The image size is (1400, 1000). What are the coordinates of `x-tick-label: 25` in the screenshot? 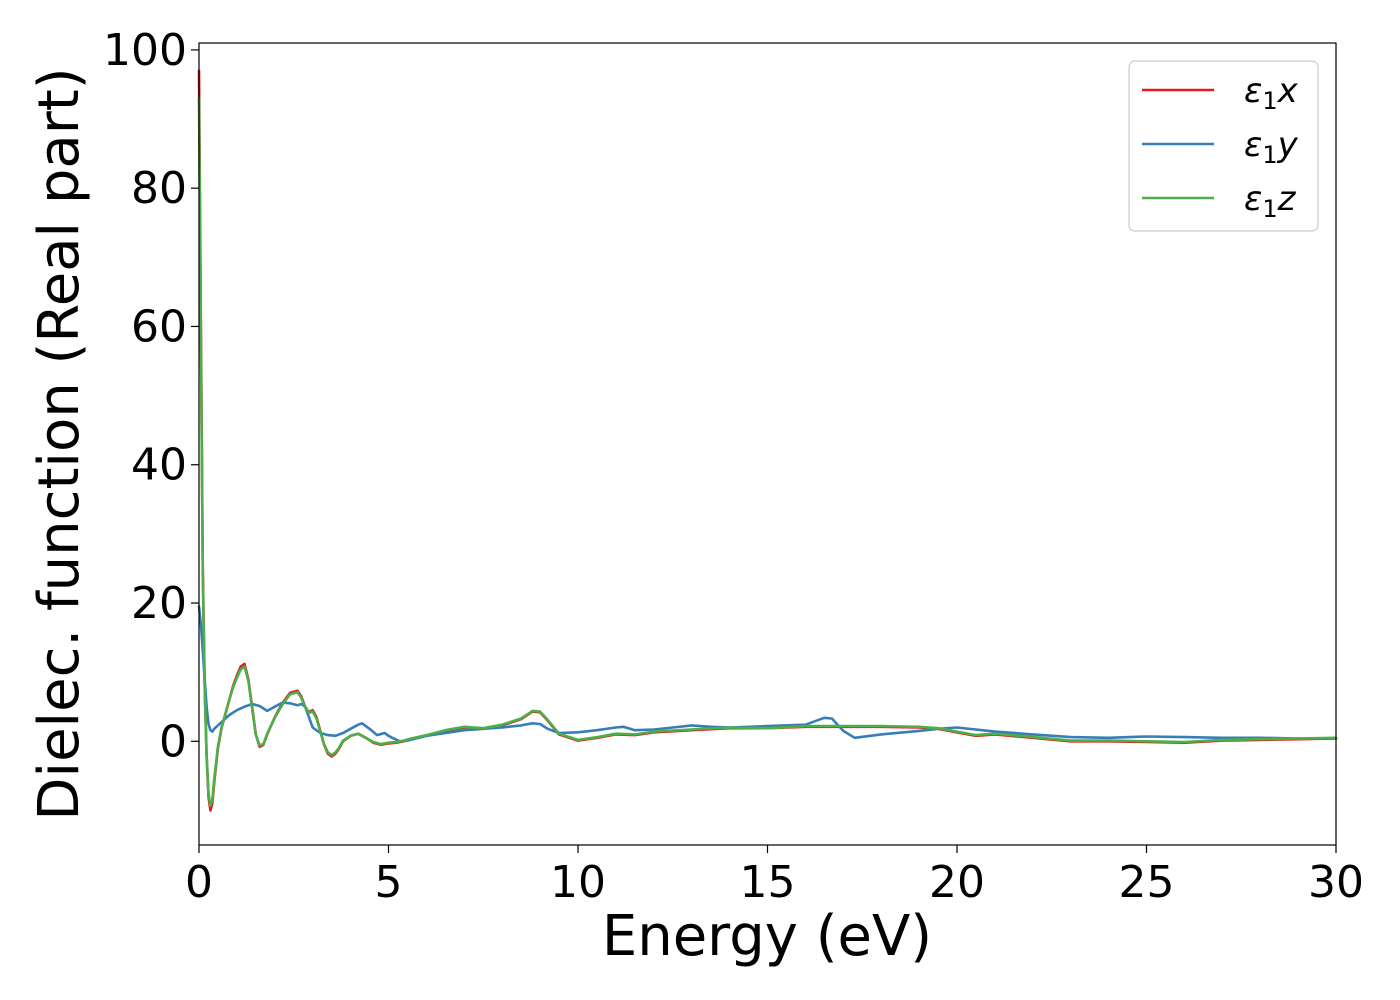 It's located at (1147, 882).